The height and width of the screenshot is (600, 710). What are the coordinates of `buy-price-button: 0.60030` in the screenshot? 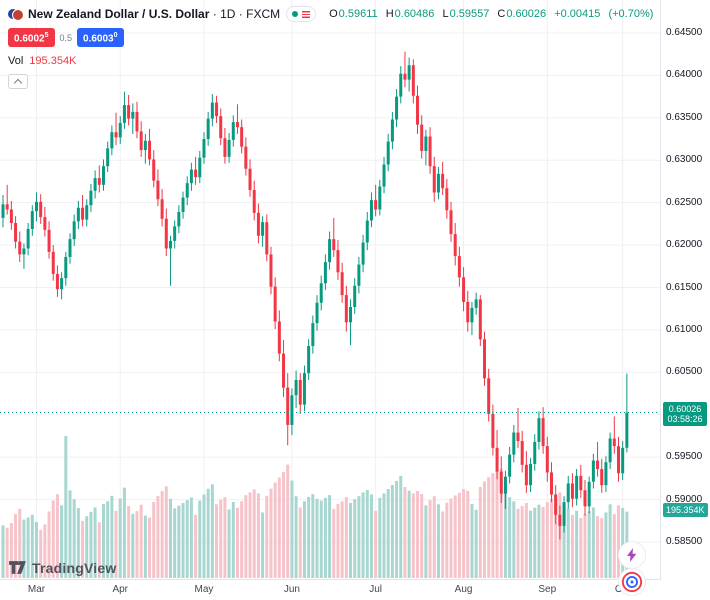 It's located at (100, 38).